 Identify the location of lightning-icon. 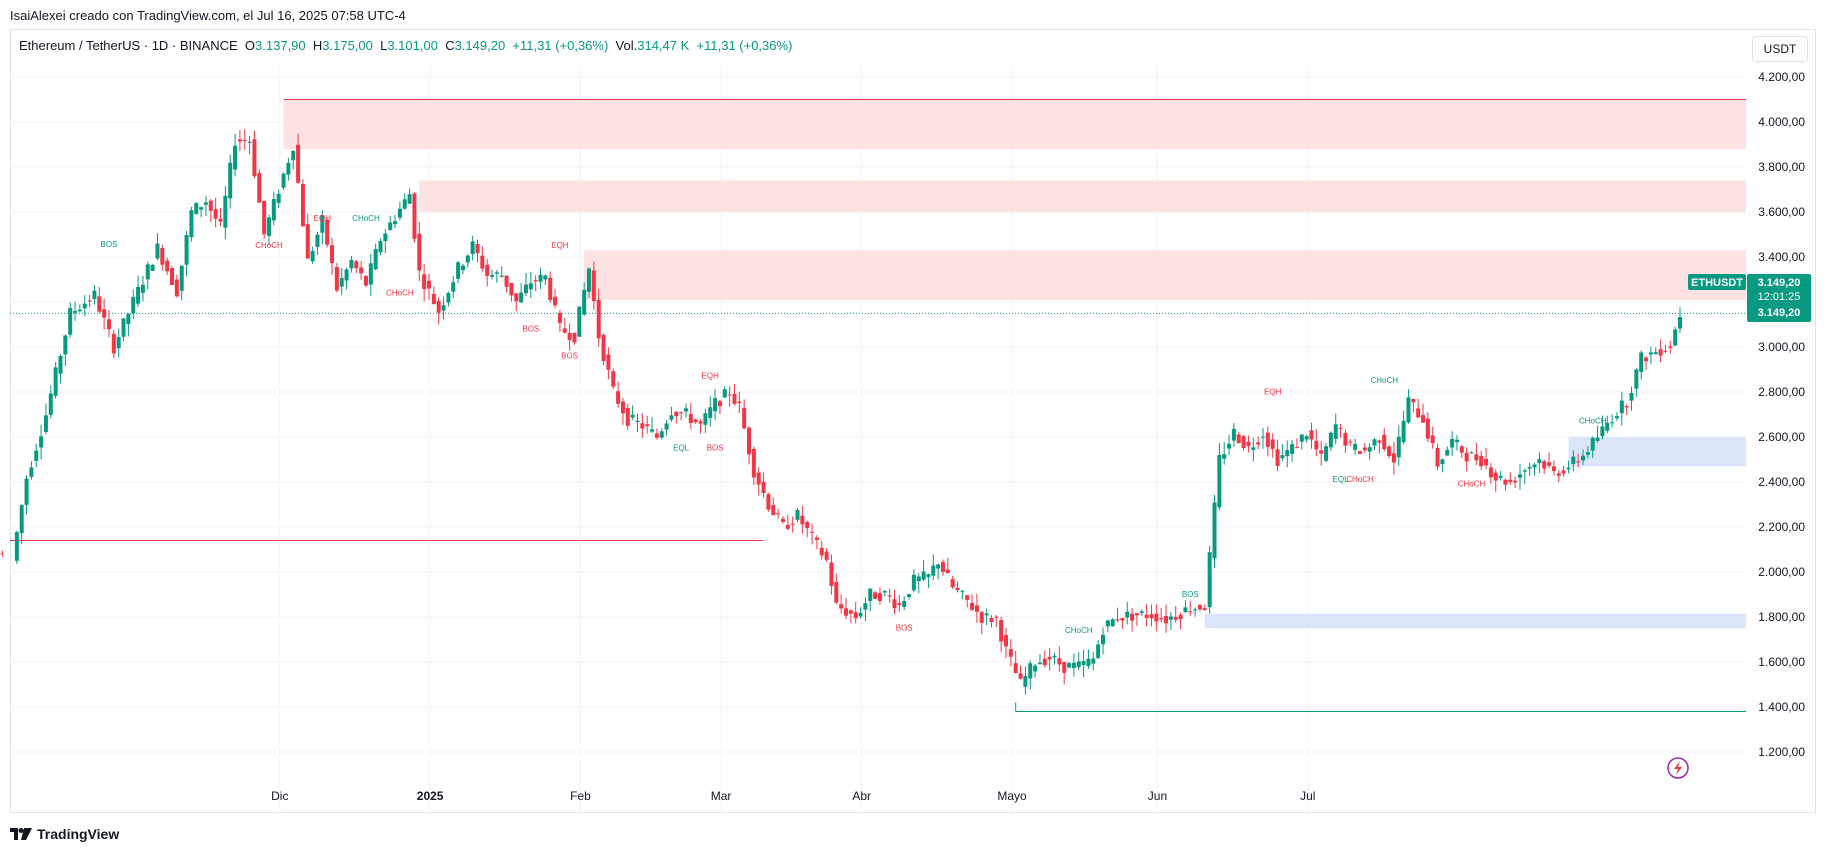
(1678, 768).